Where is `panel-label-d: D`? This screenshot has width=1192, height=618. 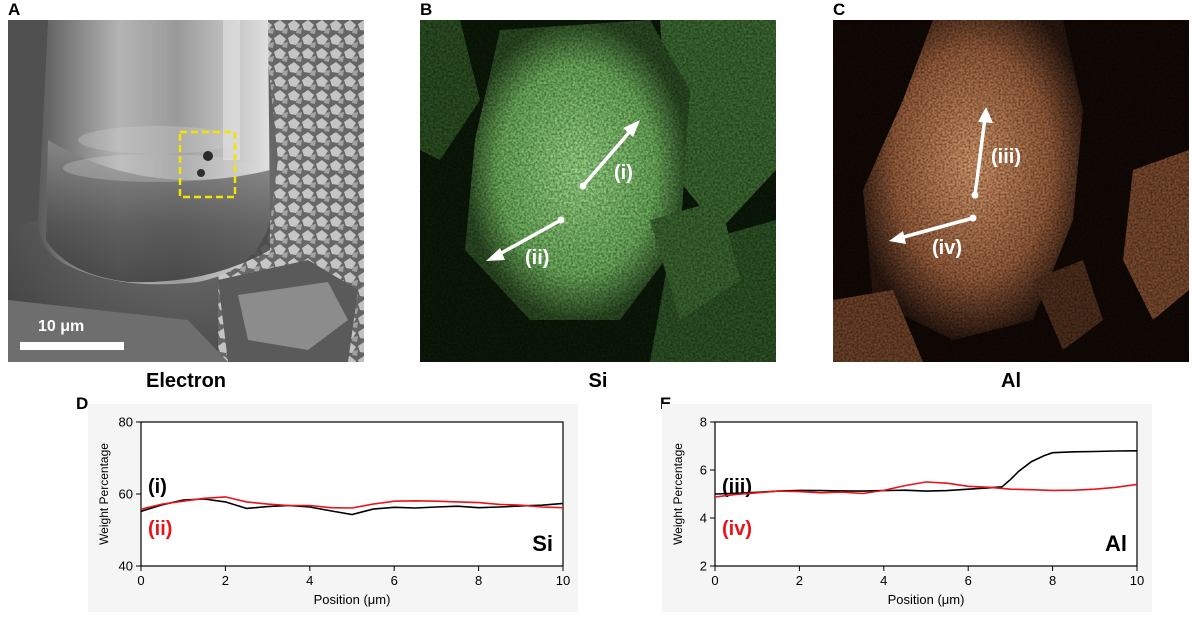 panel-label-d: D is located at coordinates (82, 403).